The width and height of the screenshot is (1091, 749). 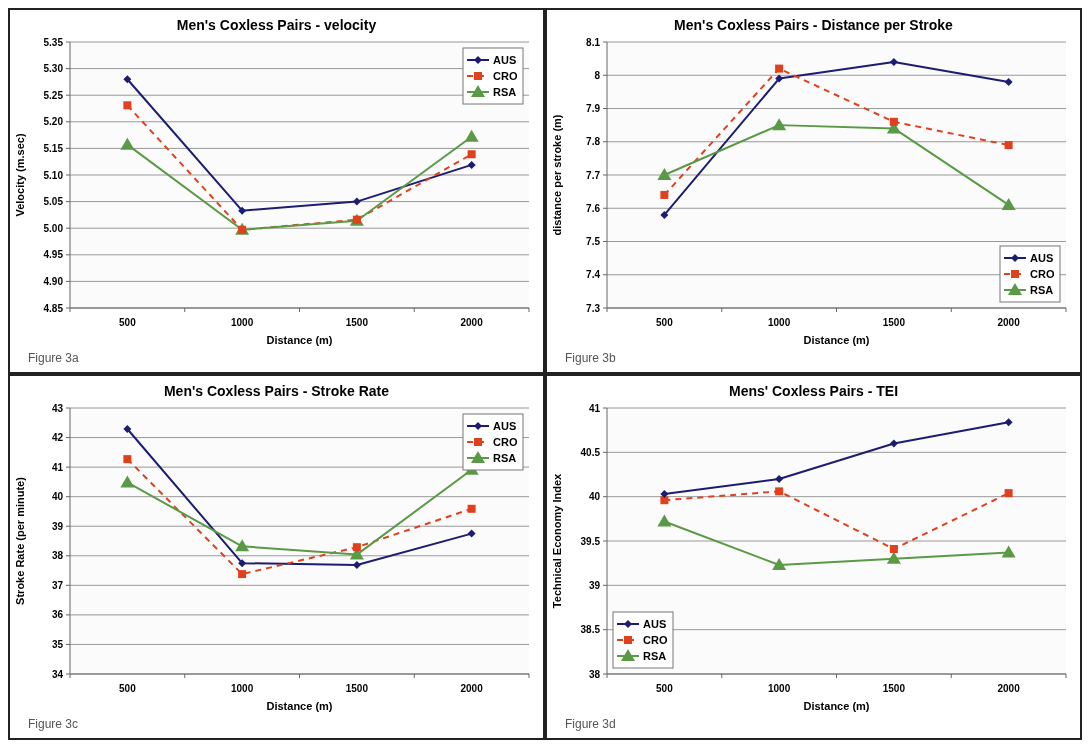 What do you see at coordinates (590, 541) in the screenshot?
I see `y-tick-label: 39.5` at bounding box center [590, 541].